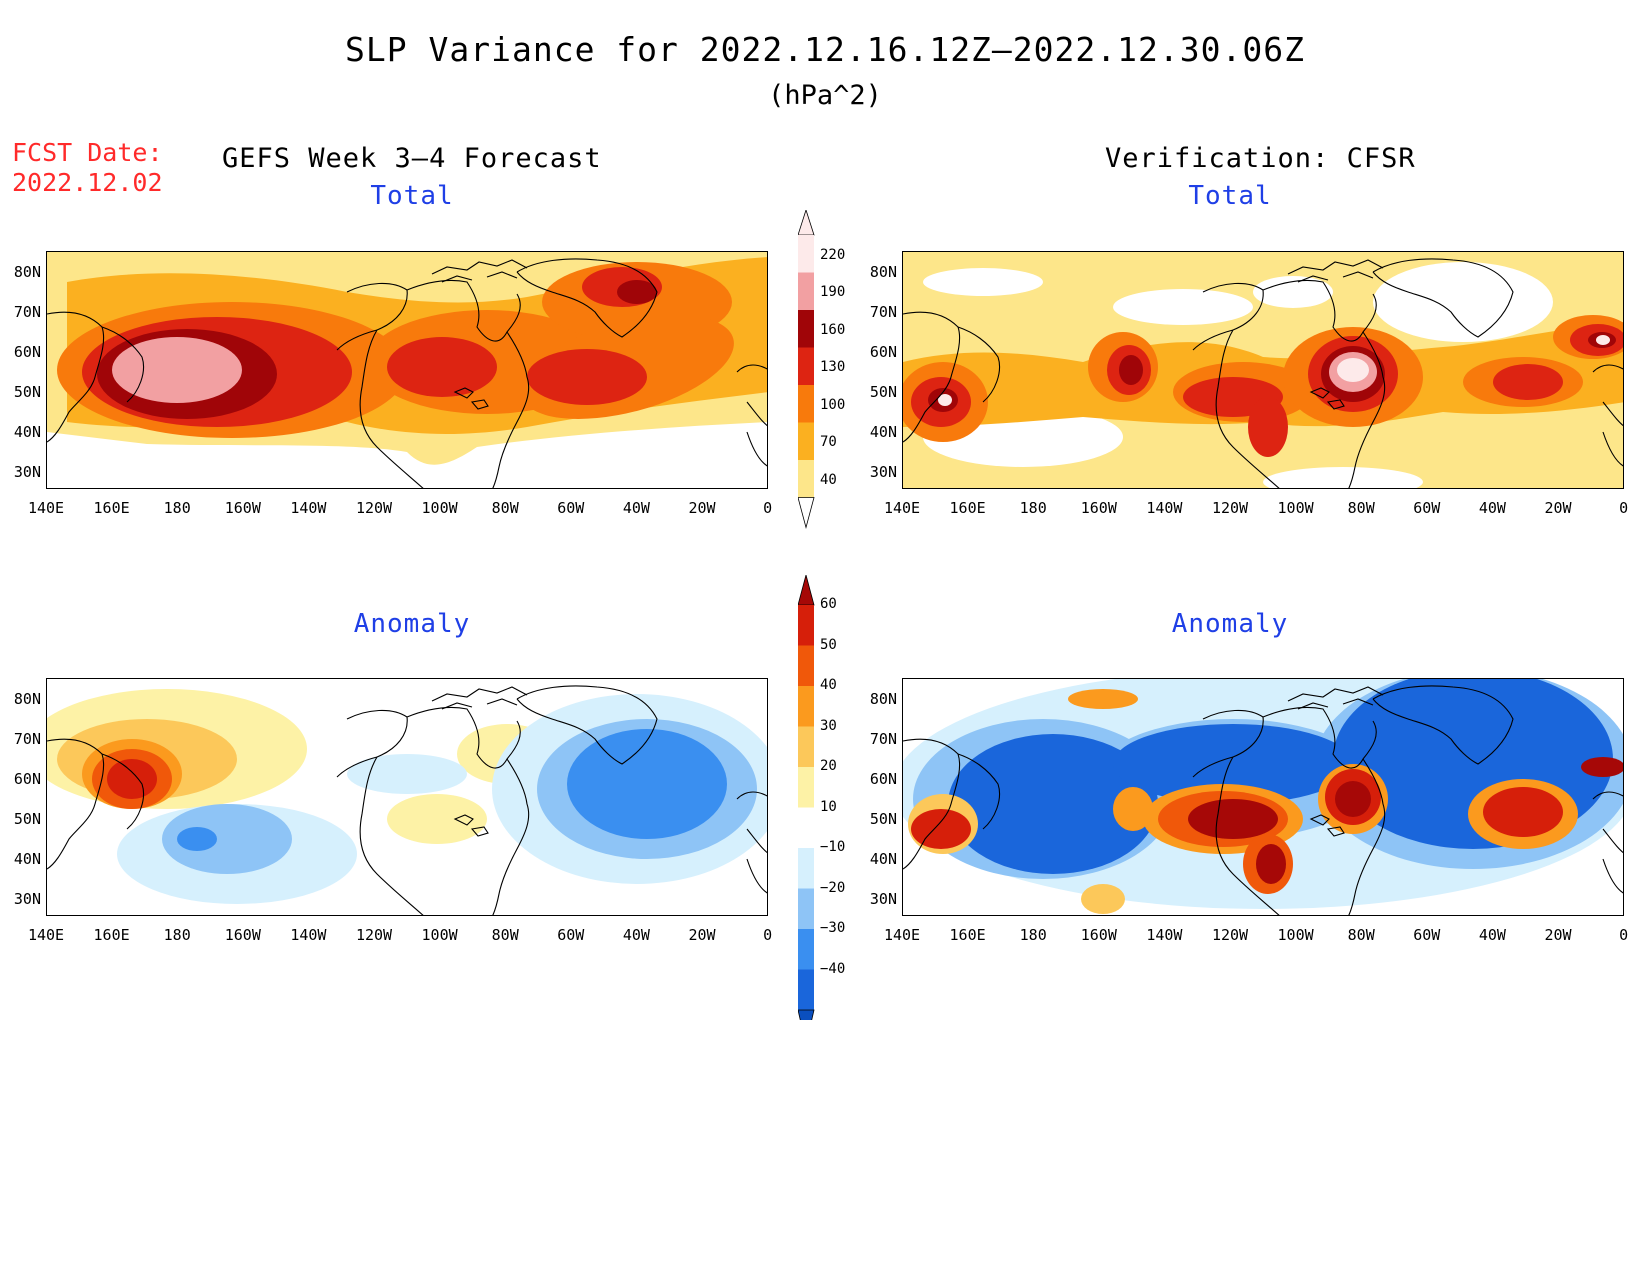 The image size is (1650, 1275). What do you see at coordinates (636, 935) in the screenshot?
I see `forecast-anomaly-lon-label: 40W` at bounding box center [636, 935].